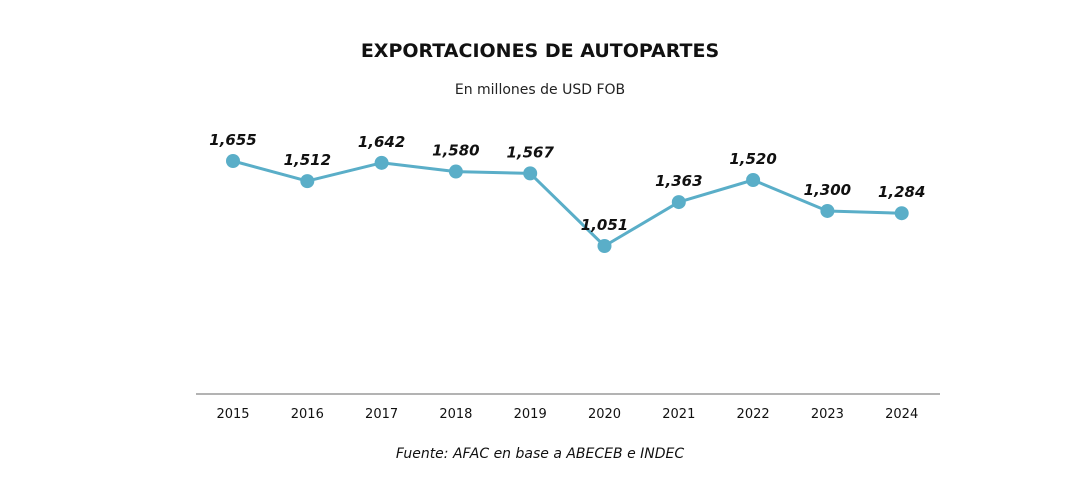 The height and width of the screenshot is (494, 1080). I want to click on data-label-2021: 1,363, so click(678, 181).